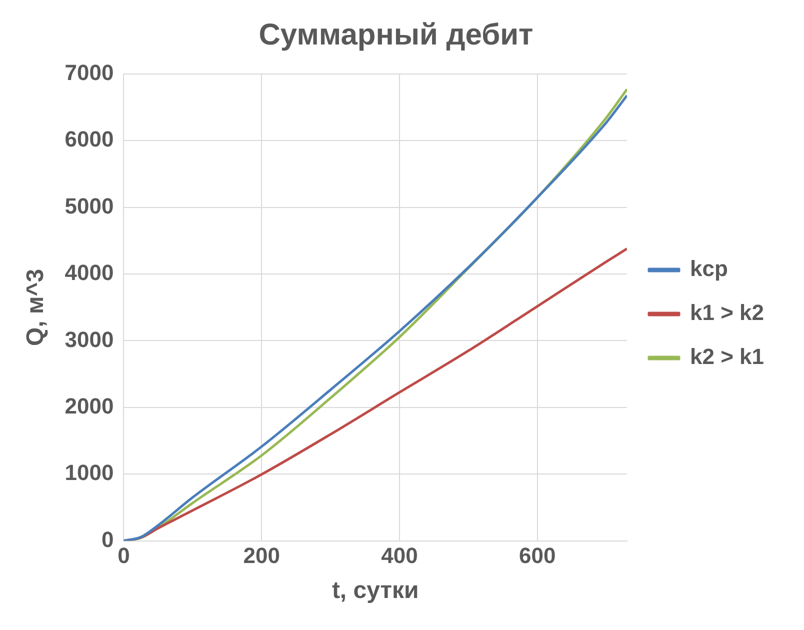 The height and width of the screenshot is (630, 804). I want to click on x-tick-label: 400, so click(399, 555).